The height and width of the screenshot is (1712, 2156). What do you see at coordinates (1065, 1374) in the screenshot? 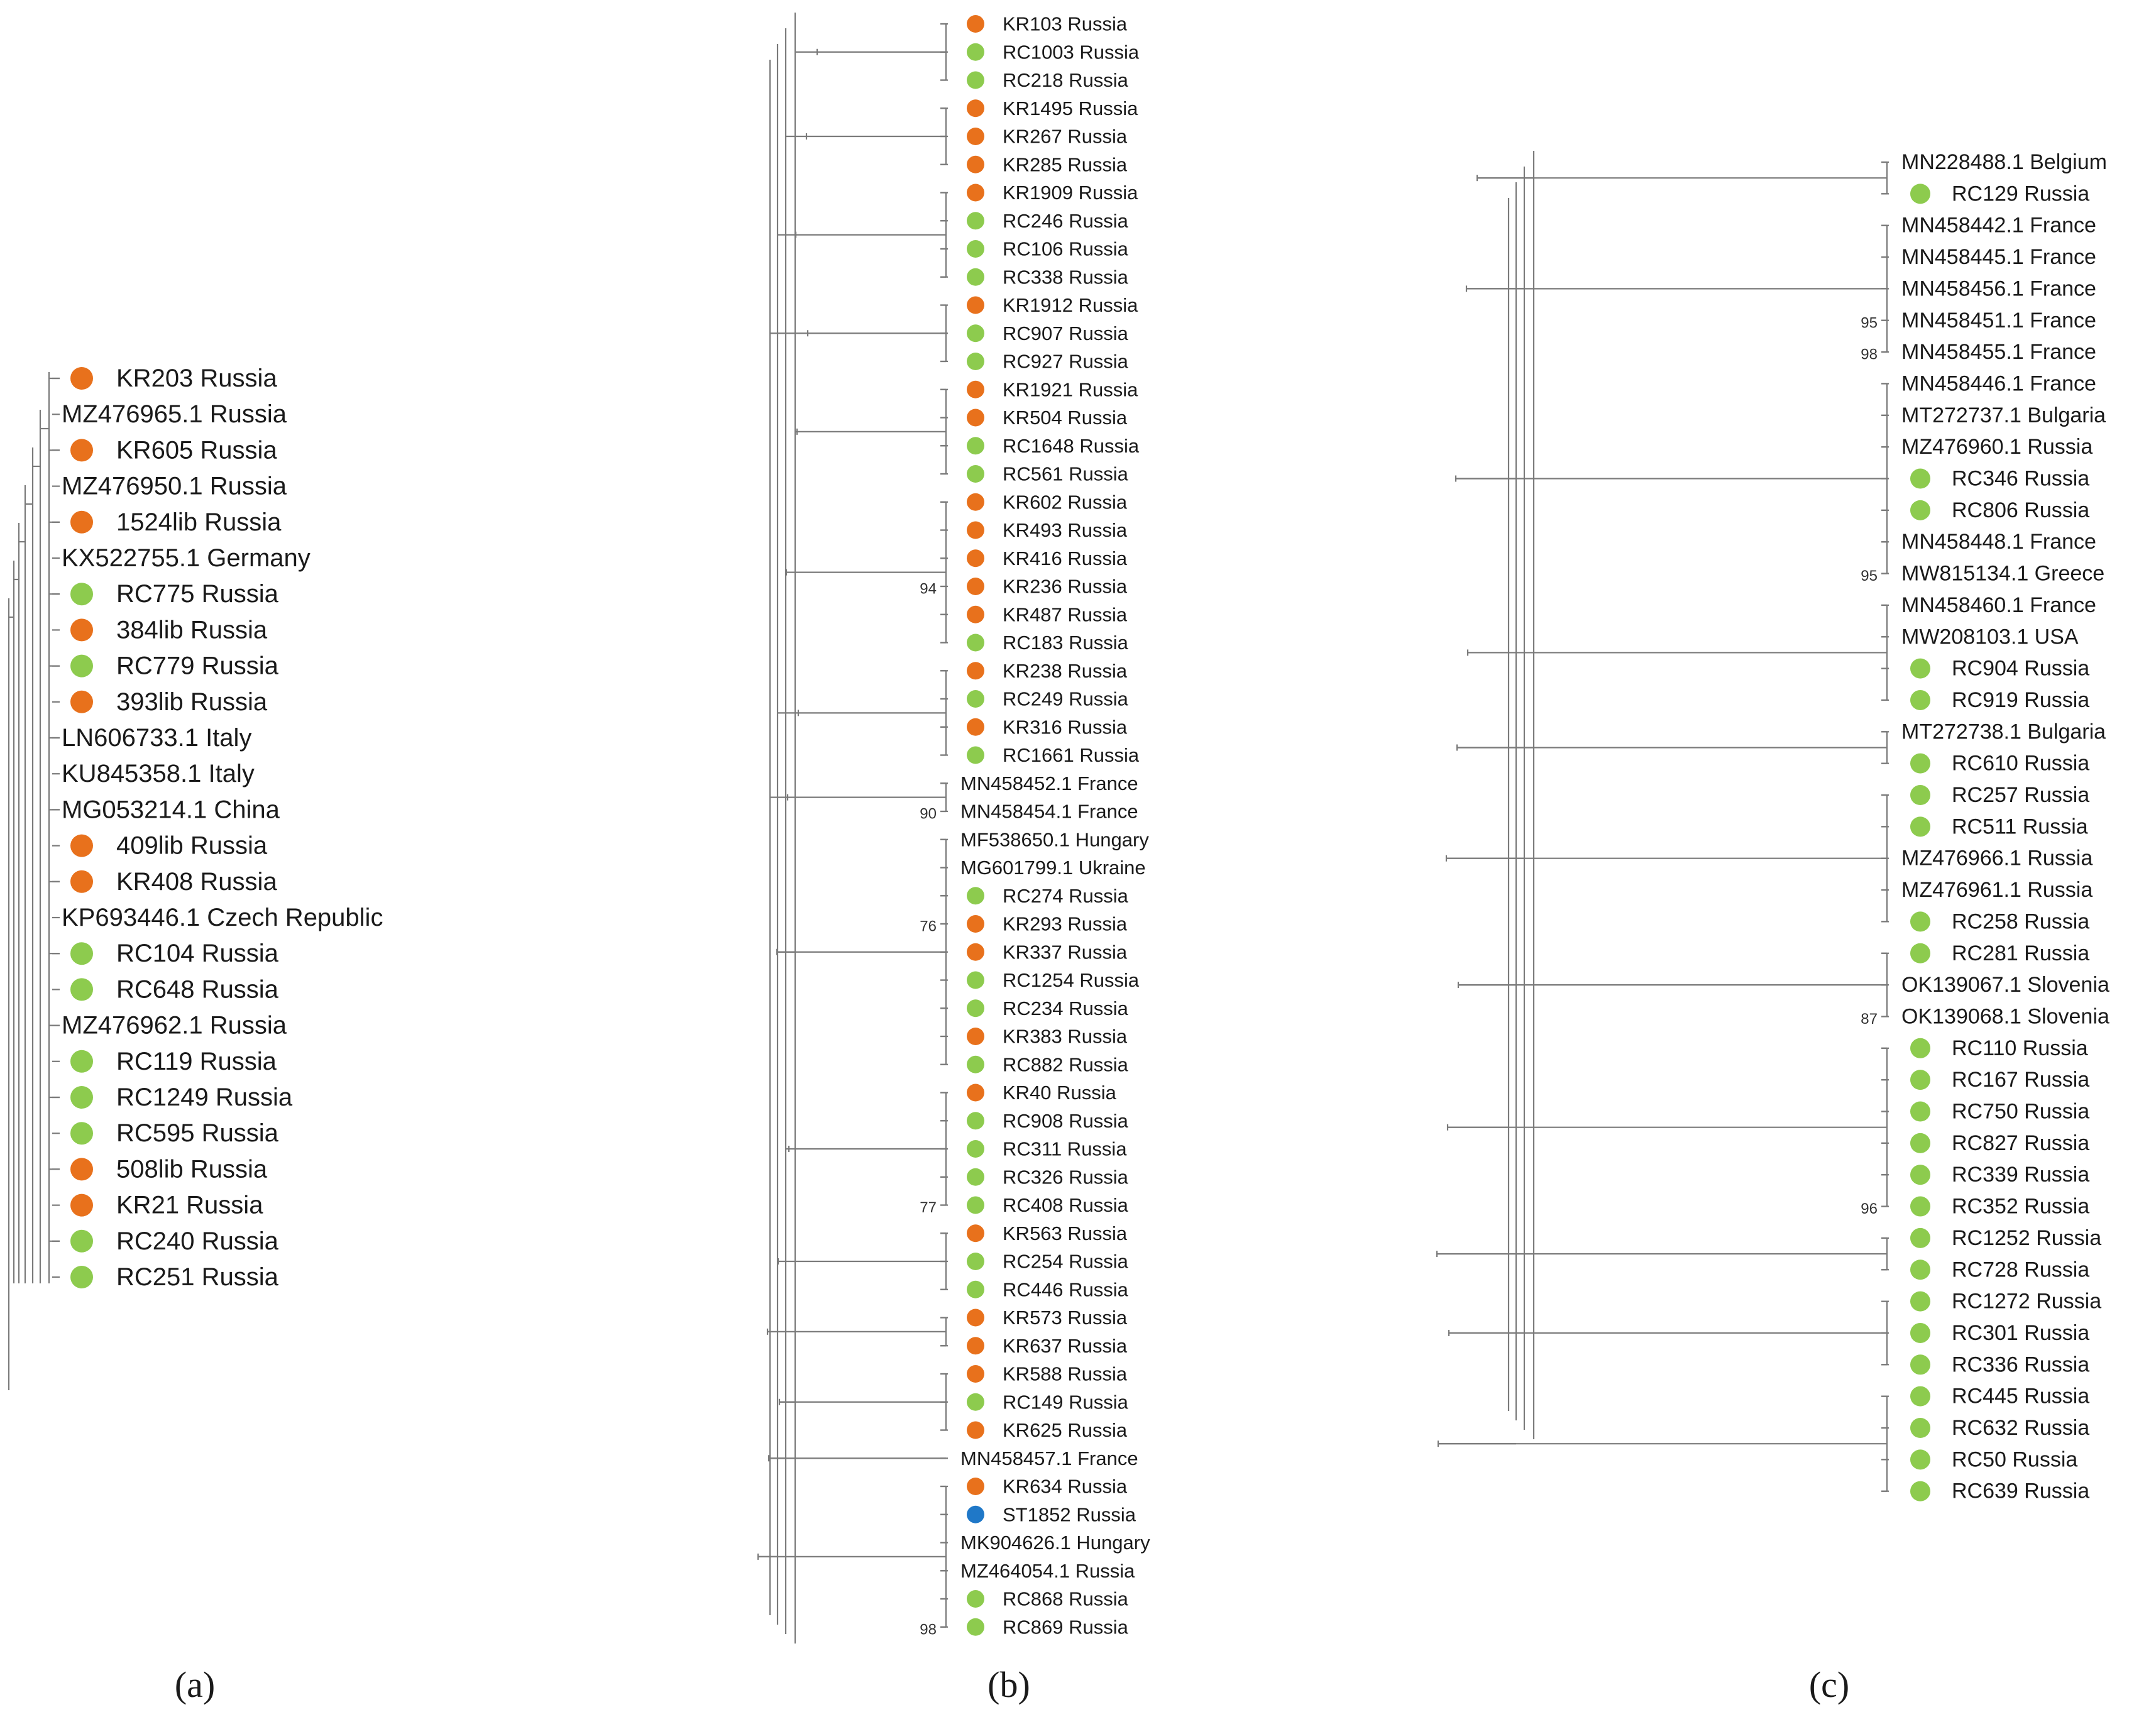
I see `leaf-label: KR588 Russia` at bounding box center [1065, 1374].